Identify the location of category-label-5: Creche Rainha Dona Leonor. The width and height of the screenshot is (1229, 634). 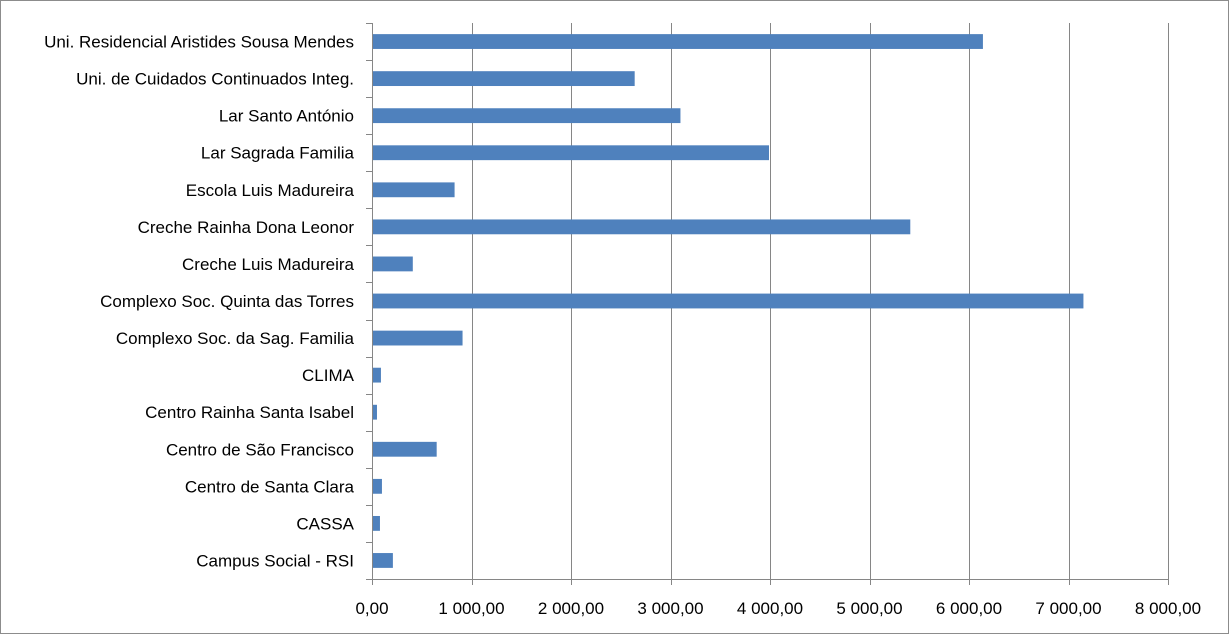
(246, 227).